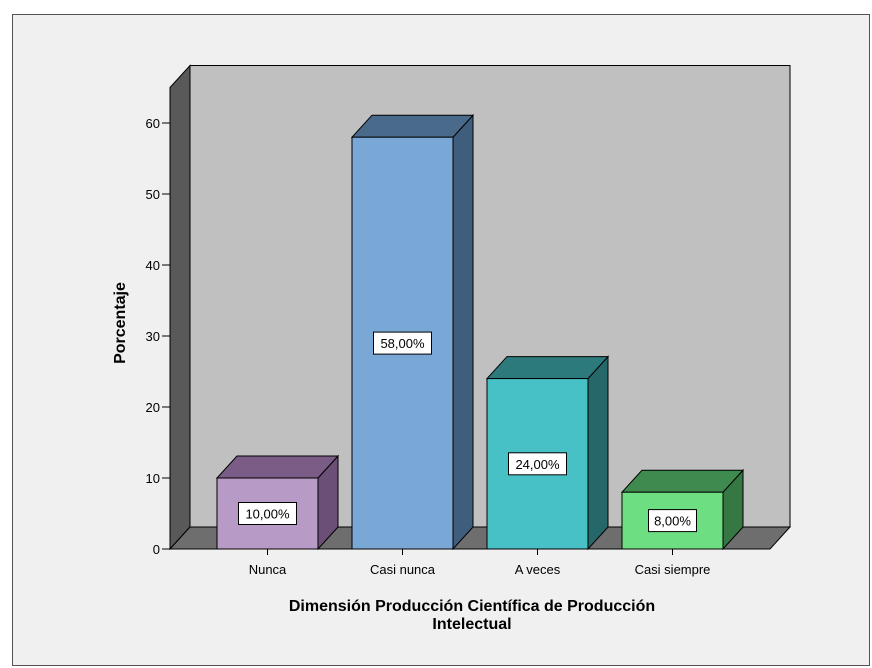 The height and width of the screenshot is (668, 872). Describe the element at coordinates (480, 563) in the screenshot. I see `category-labels: Nunca Casi nunca A veces Casi siempre` at that location.